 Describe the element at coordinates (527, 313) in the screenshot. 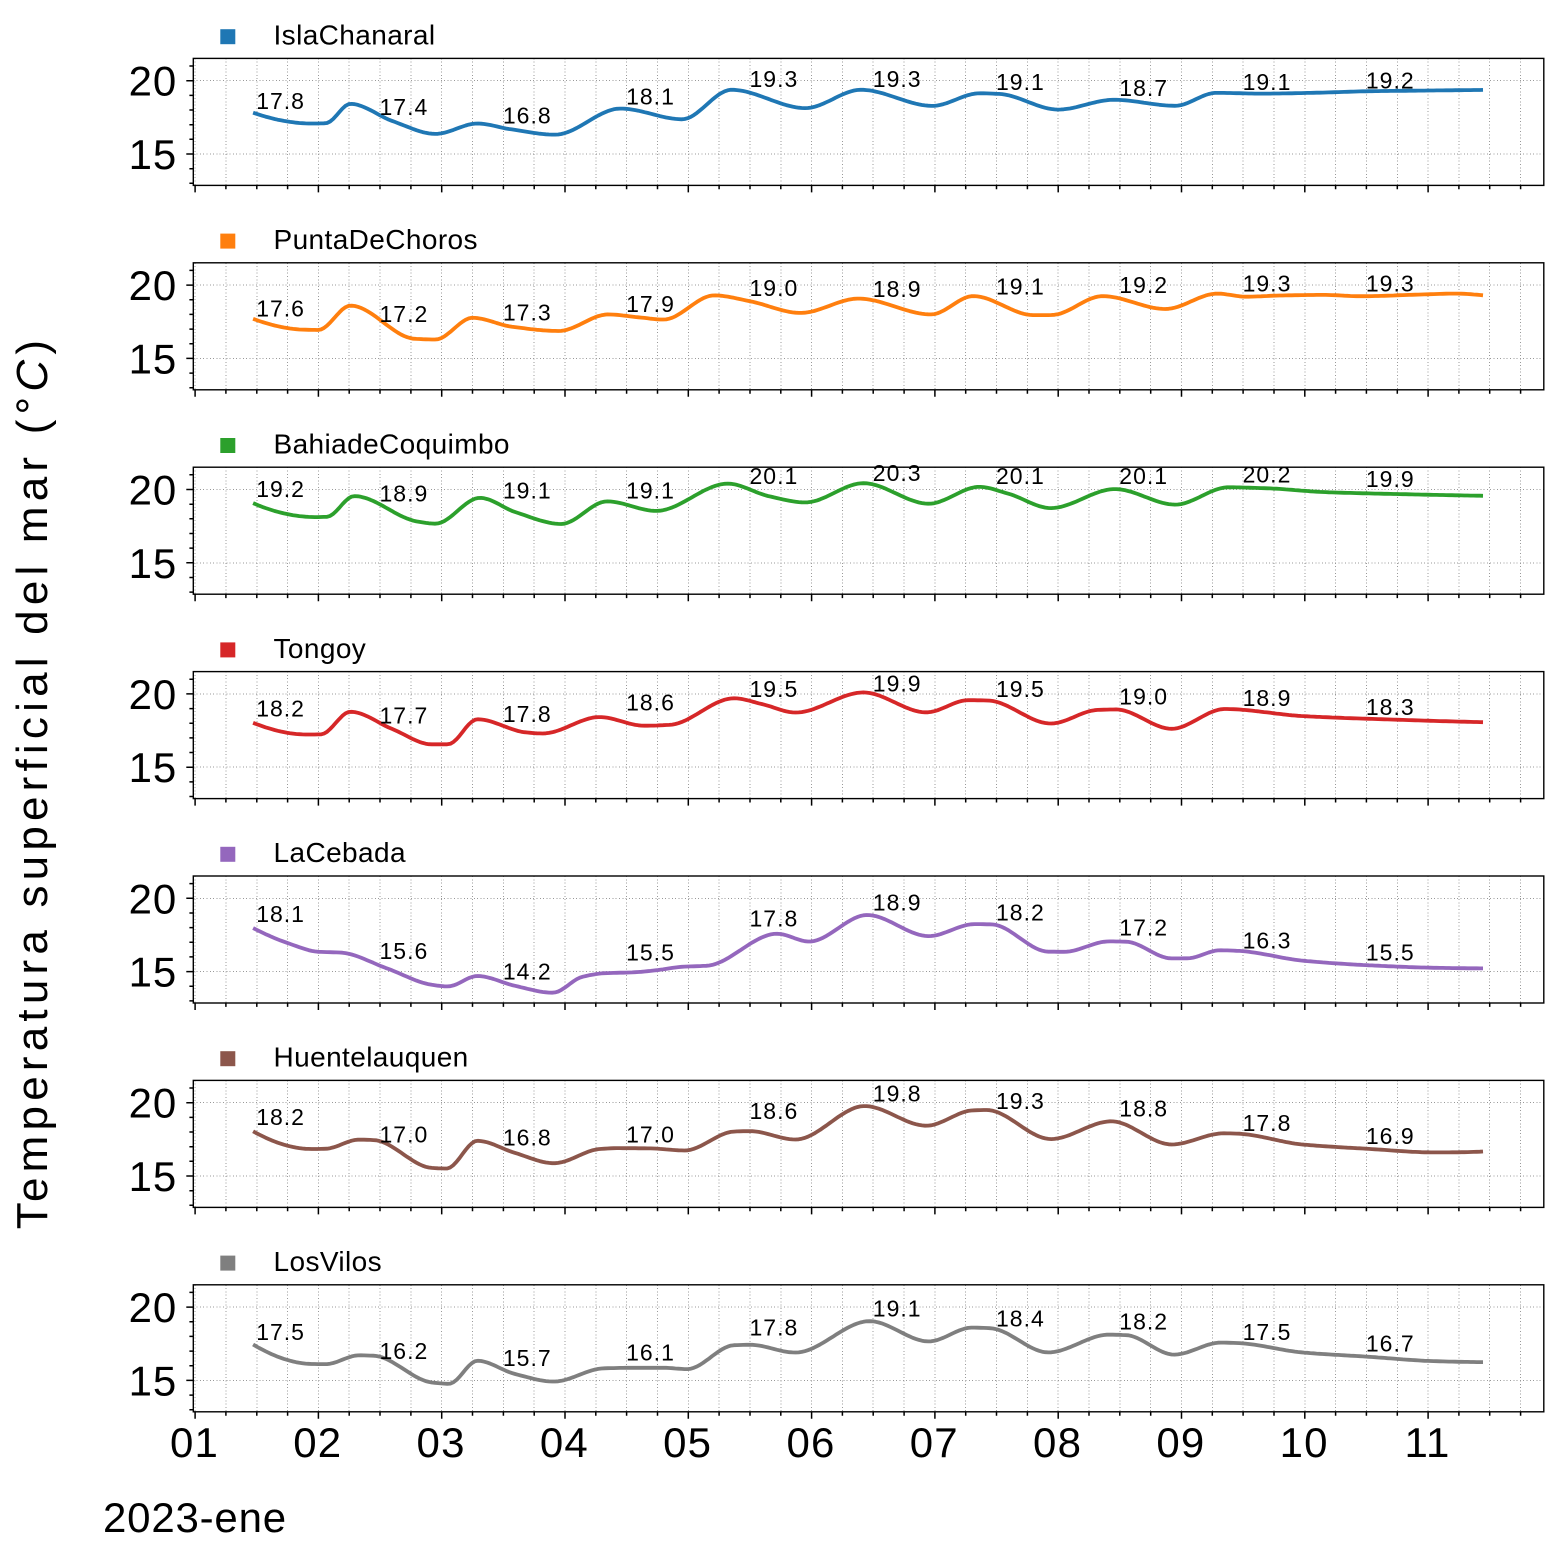

I see `svg-text: 17.3` at that location.